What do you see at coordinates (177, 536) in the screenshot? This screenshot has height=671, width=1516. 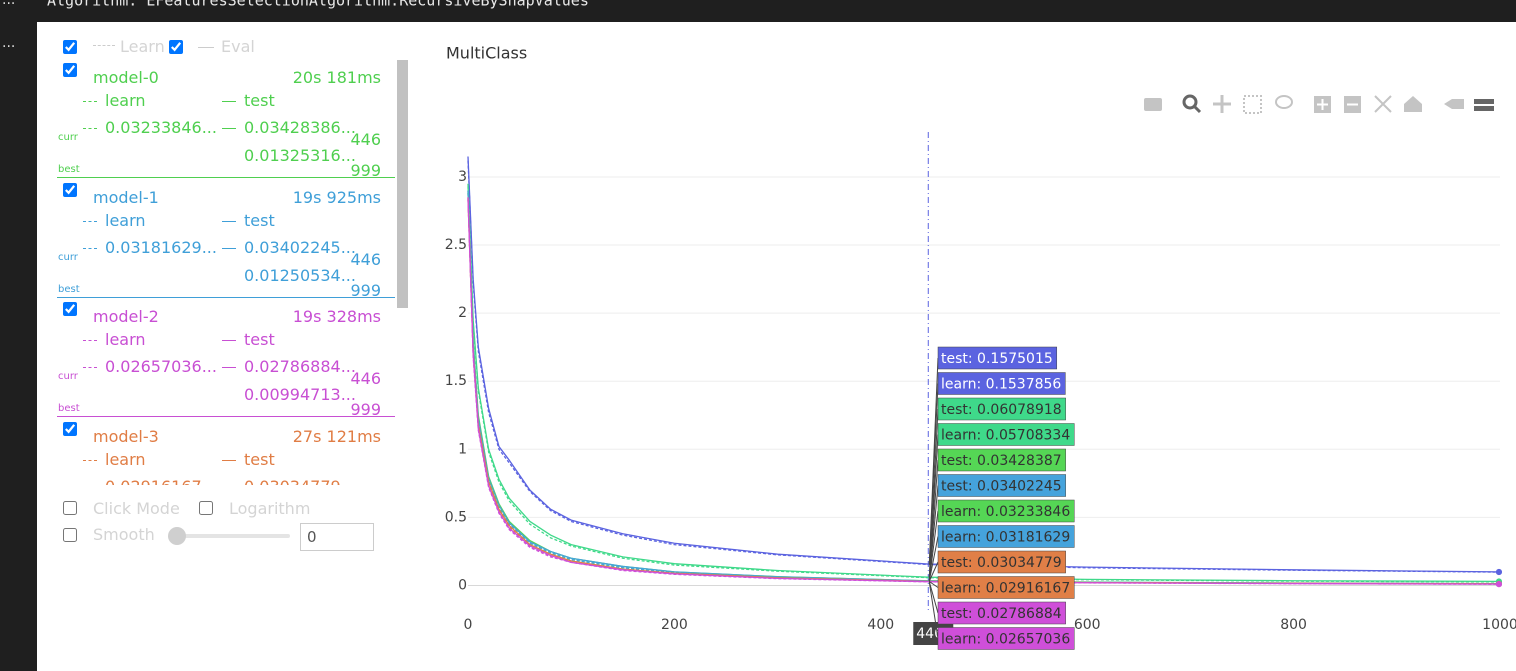 I see `slider-knob` at bounding box center [177, 536].